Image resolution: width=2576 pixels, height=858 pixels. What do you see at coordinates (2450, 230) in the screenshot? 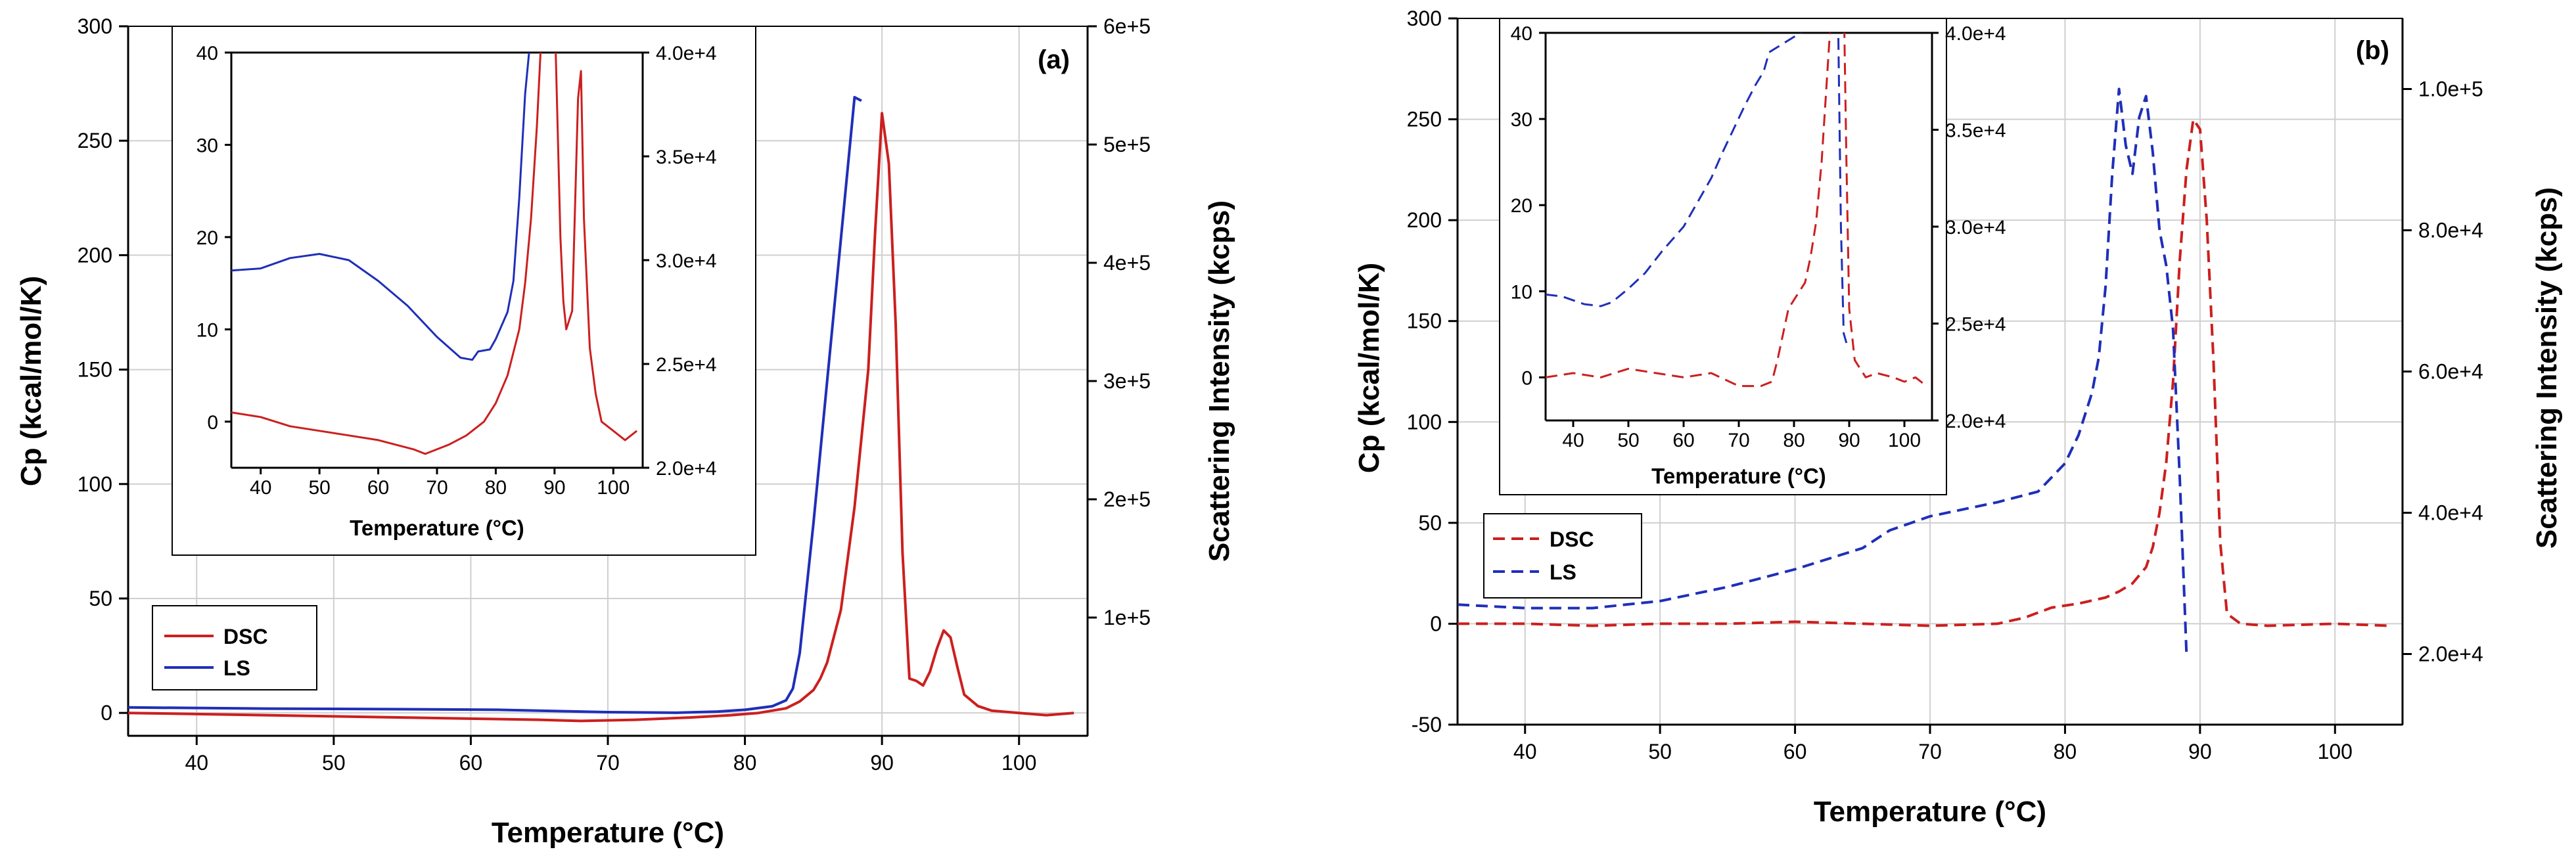
I see `y2-tick-label: 8.0e+4` at bounding box center [2450, 230].